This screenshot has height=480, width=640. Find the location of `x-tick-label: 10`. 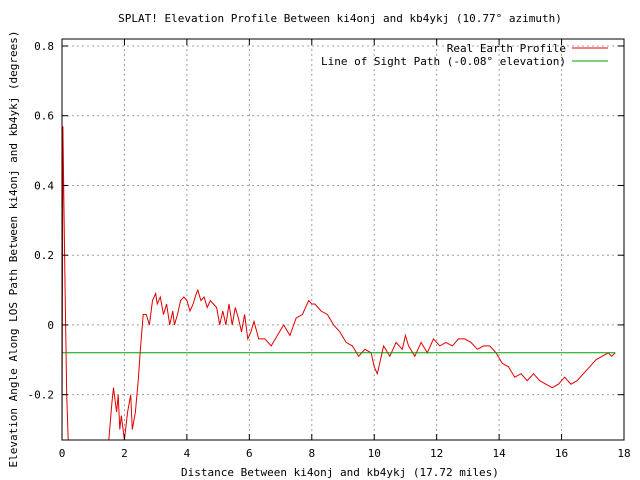

x-tick-label: 10 is located at coordinates (374, 453).